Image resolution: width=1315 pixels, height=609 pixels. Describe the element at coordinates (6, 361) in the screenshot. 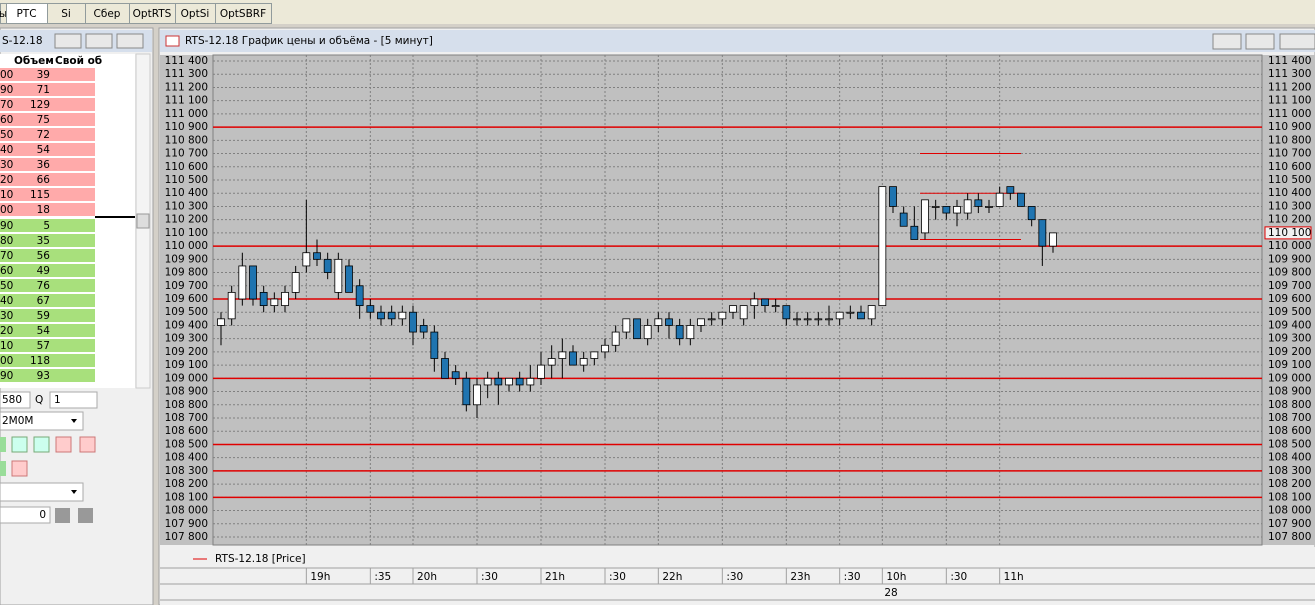

I see `book-price: 00` at that location.